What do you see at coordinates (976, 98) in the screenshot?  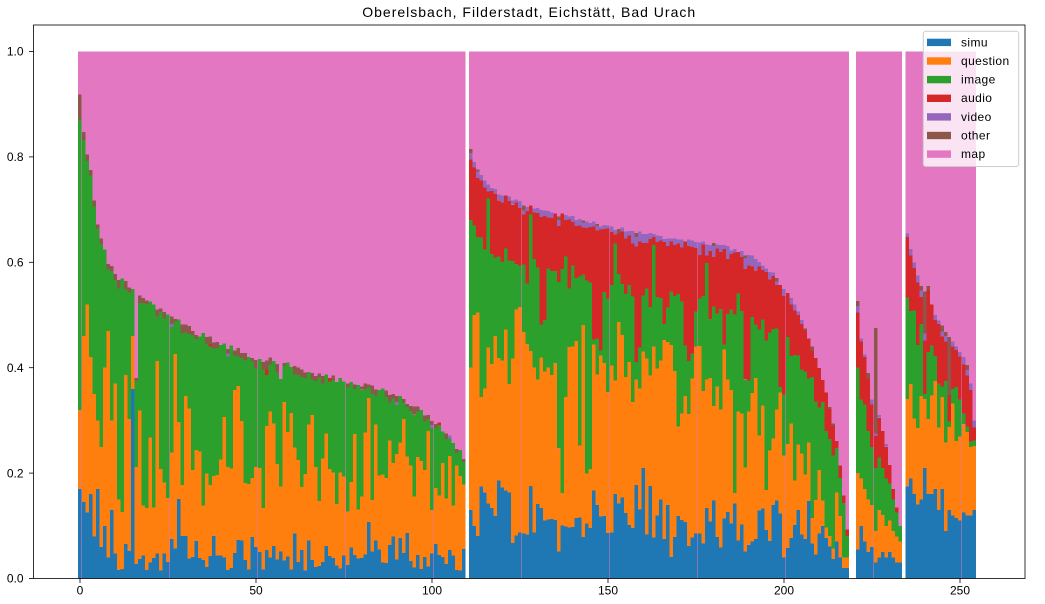 I see `svg-text: audio` at bounding box center [976, 98].